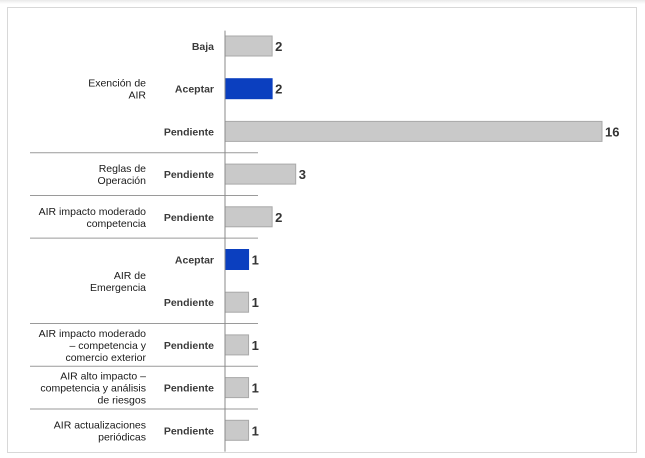  Describe the element at coordinates (118, 282) in the screenshot. I see `group-label: AIR de Emergencia` at that location.